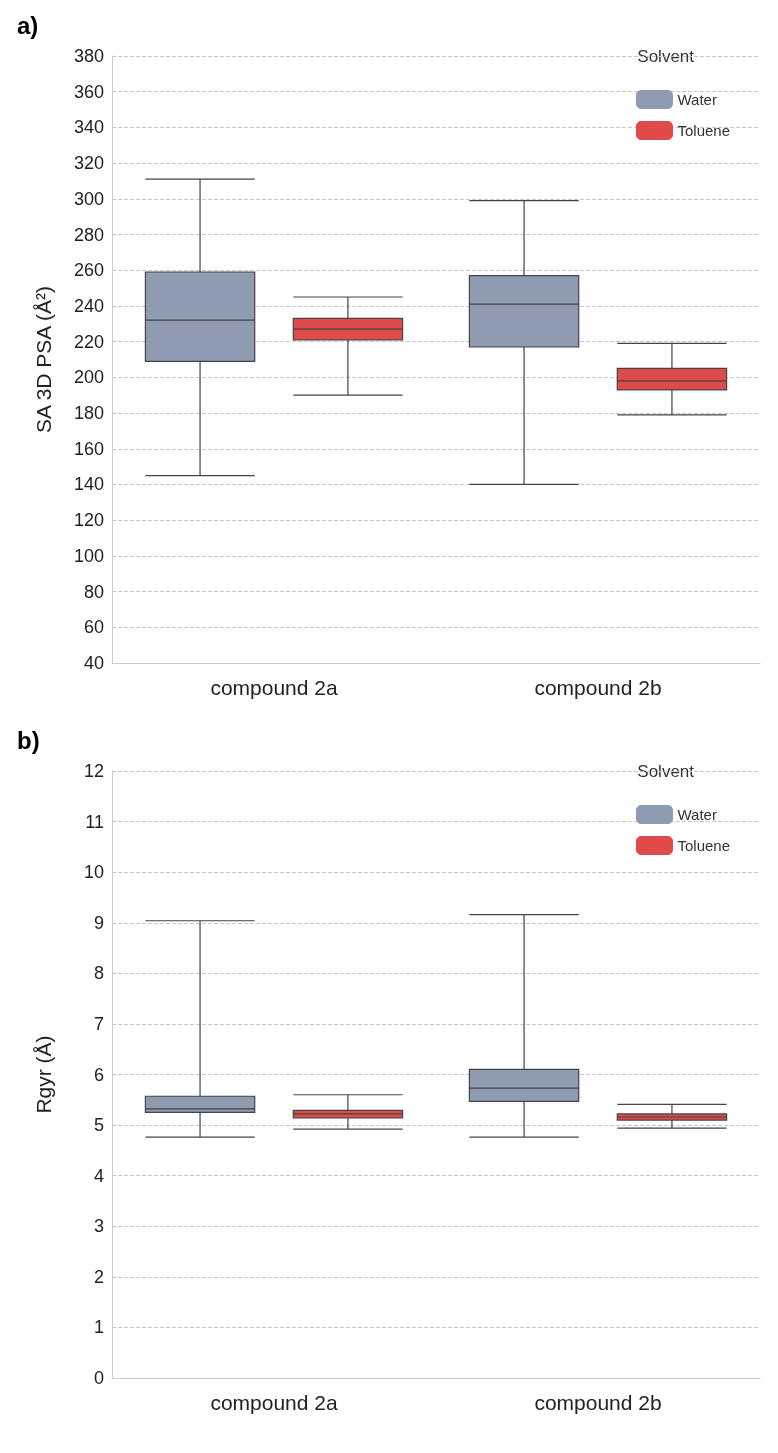 The width and height of the screenshot is (778, 1453). I want to click on y-tick-label: 6, so click(98, 1074).